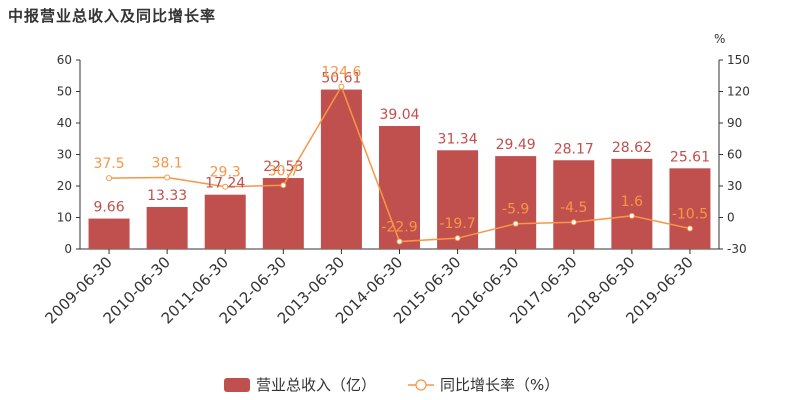 The image size is (800, 400). What do you see at coordinates (237, 385) in the screenshot?
I see `legend-bar-swatch` at bounding box center [237, 385].